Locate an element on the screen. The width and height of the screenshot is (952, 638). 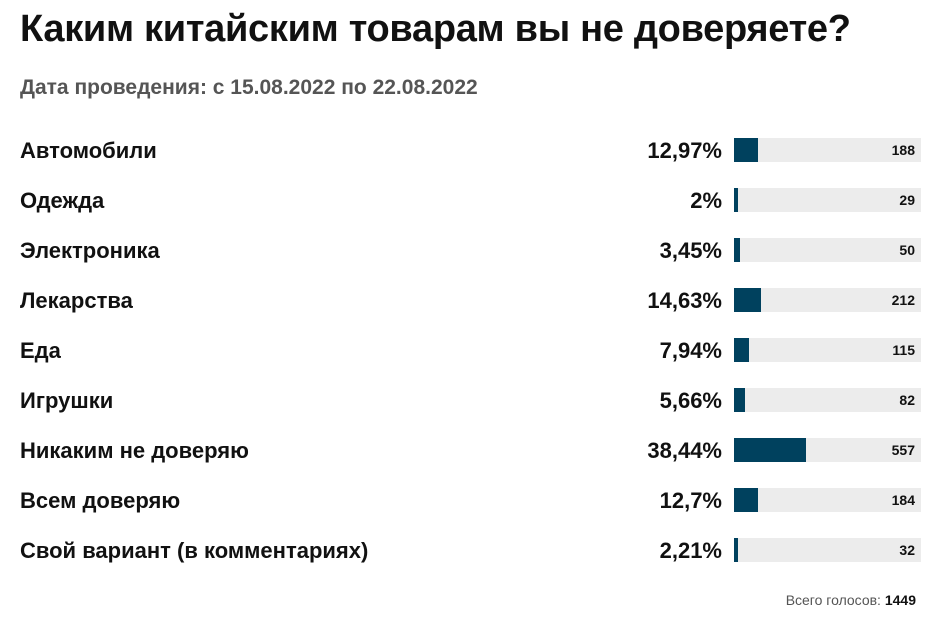
option-percent: 14,63% is located at coordinates (684, 300).